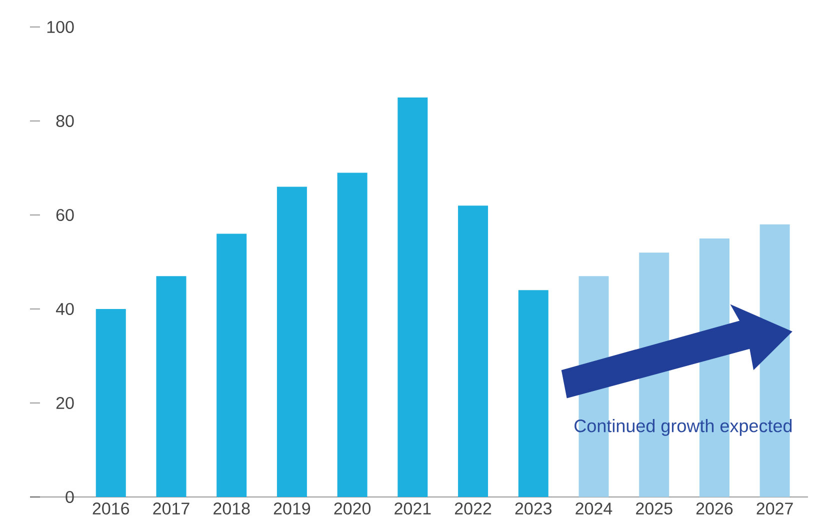 Image resolution: width=825 pixels, height=521 pixels. Describe the element at coordinates (473, 508) in the screenshot. I see `x-tick-label: 2022` at that location.